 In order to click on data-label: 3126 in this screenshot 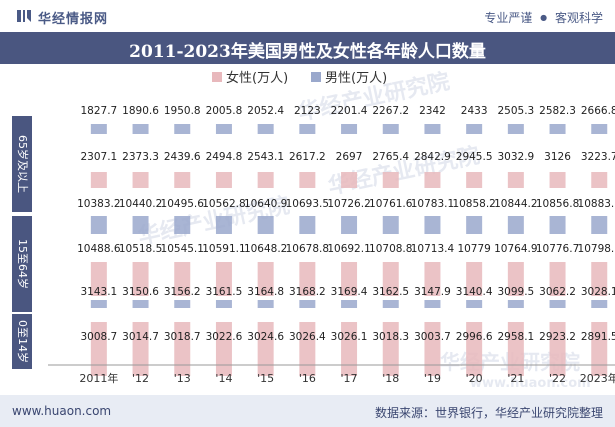, I will do `click(557, 157)`.